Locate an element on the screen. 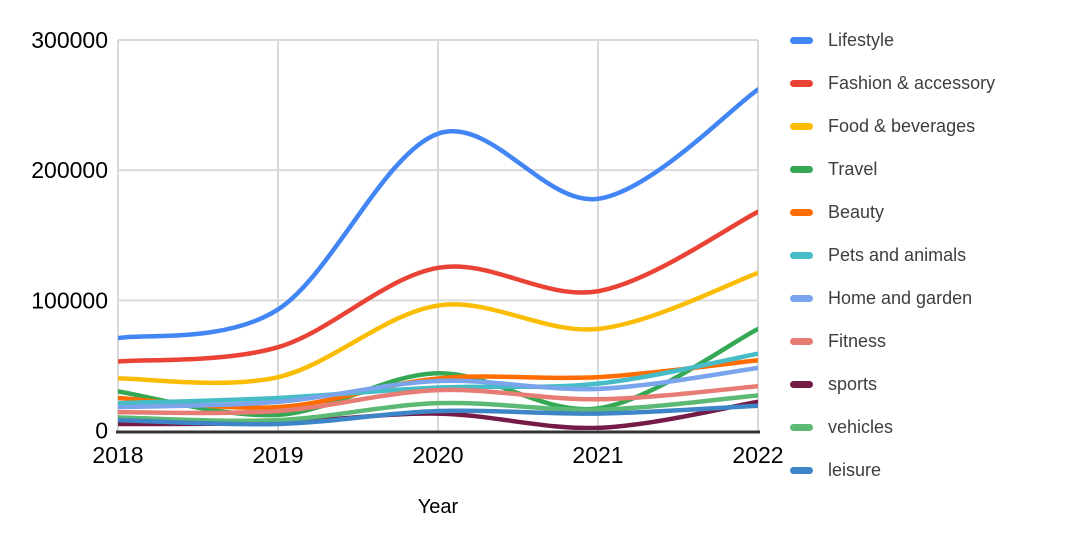 The height and width of the screenshot is (554, 1080). y-tick-label: 300000 is located at coordinates (69, 40).